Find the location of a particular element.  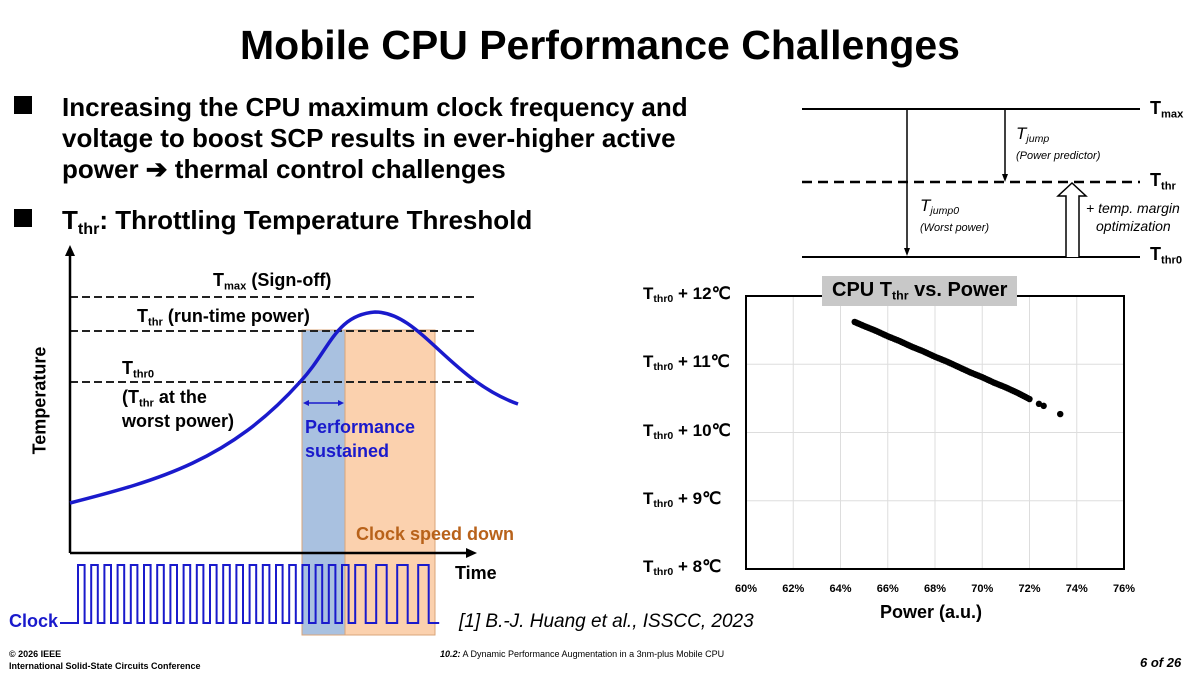

page-number: 6 of 26 is located at coordinates (1161, 662).